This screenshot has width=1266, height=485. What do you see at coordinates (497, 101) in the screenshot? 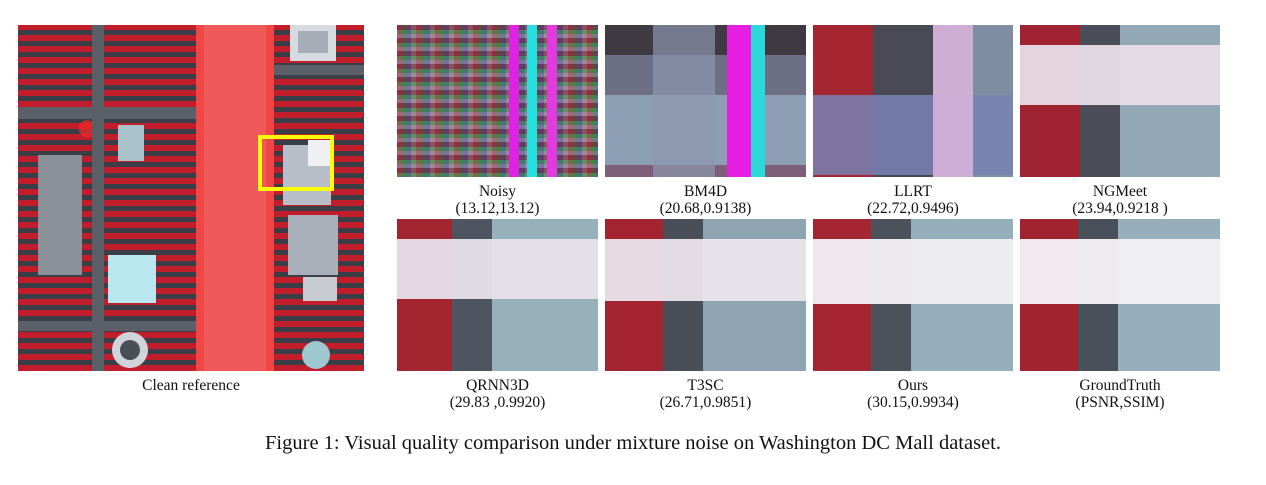
I see `panel-noisy-image` at bounding box center [497, 101].